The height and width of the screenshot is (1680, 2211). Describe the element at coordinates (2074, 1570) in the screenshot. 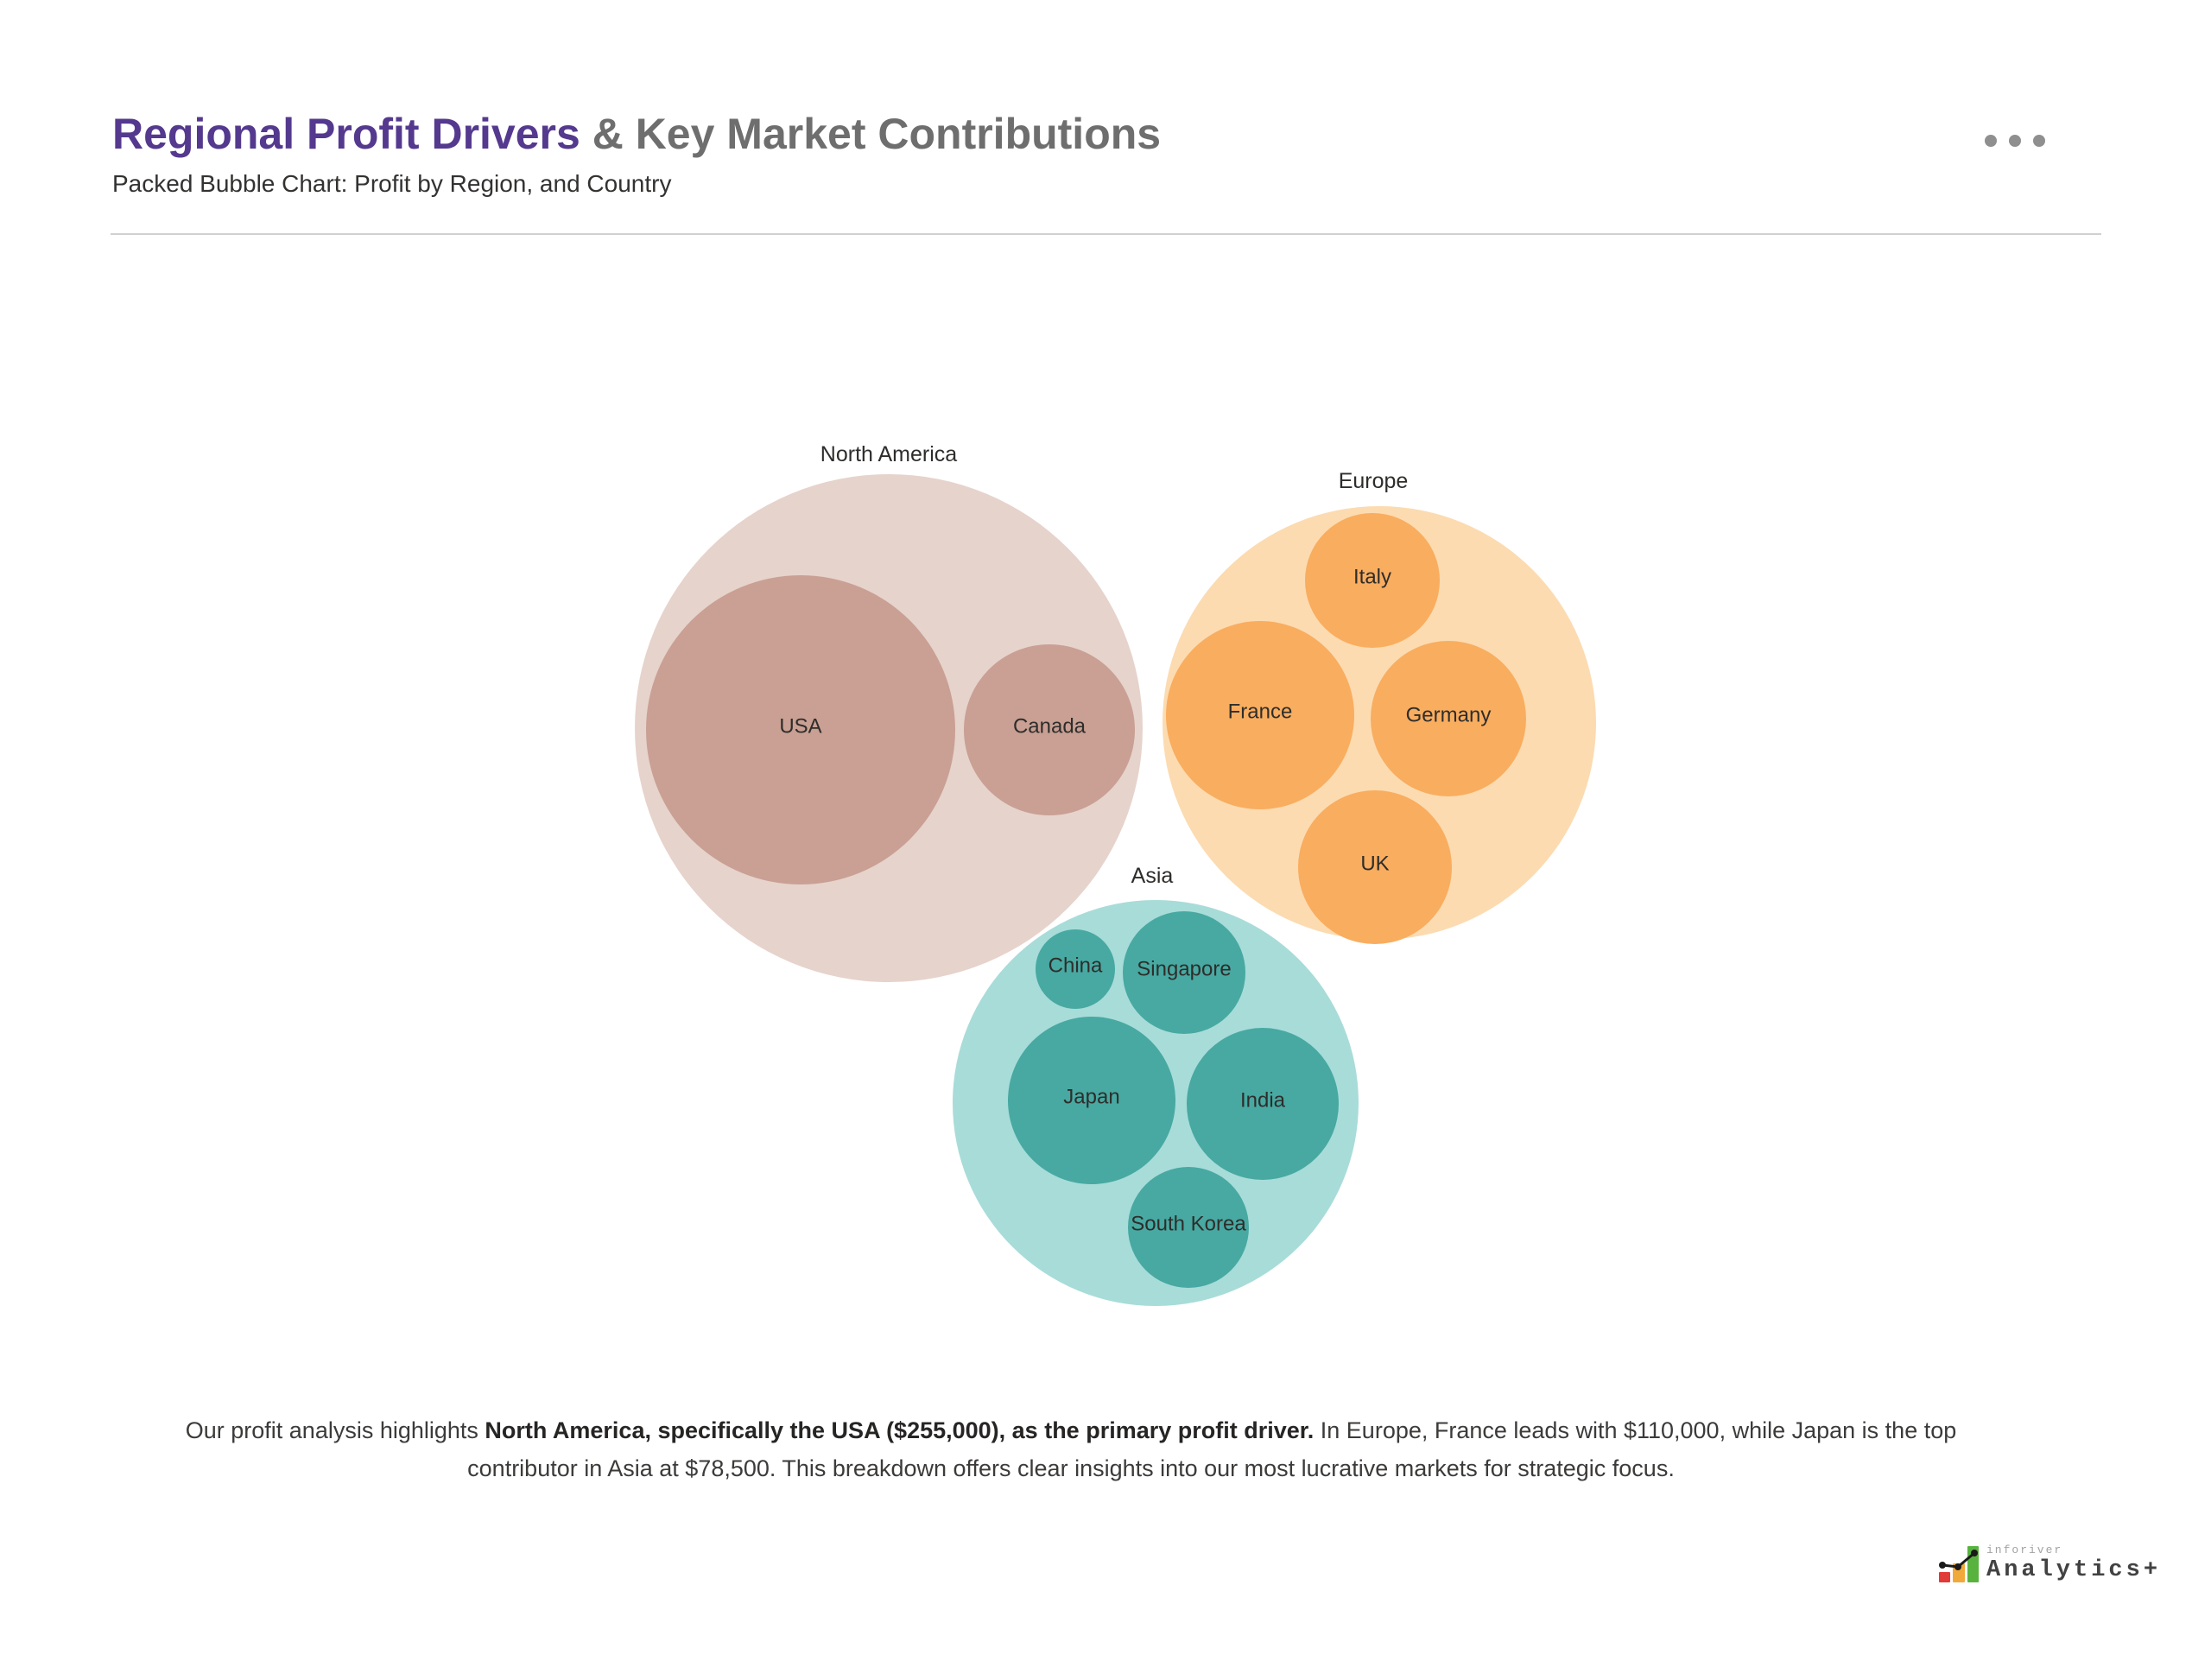

I see `brand-name-bottom: Analytics+` at that location.